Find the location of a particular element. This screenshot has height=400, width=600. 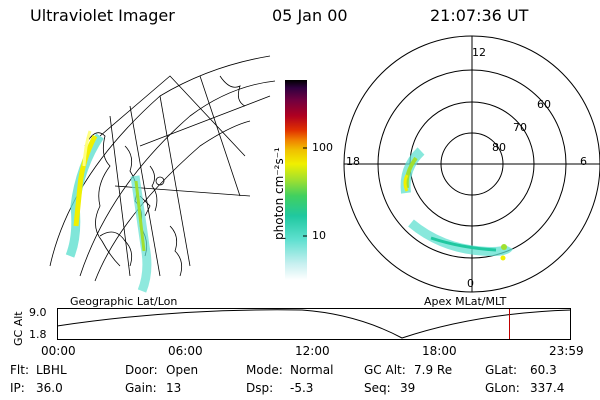

mlt-label-0: 0 is located at coordinates (470, 283).